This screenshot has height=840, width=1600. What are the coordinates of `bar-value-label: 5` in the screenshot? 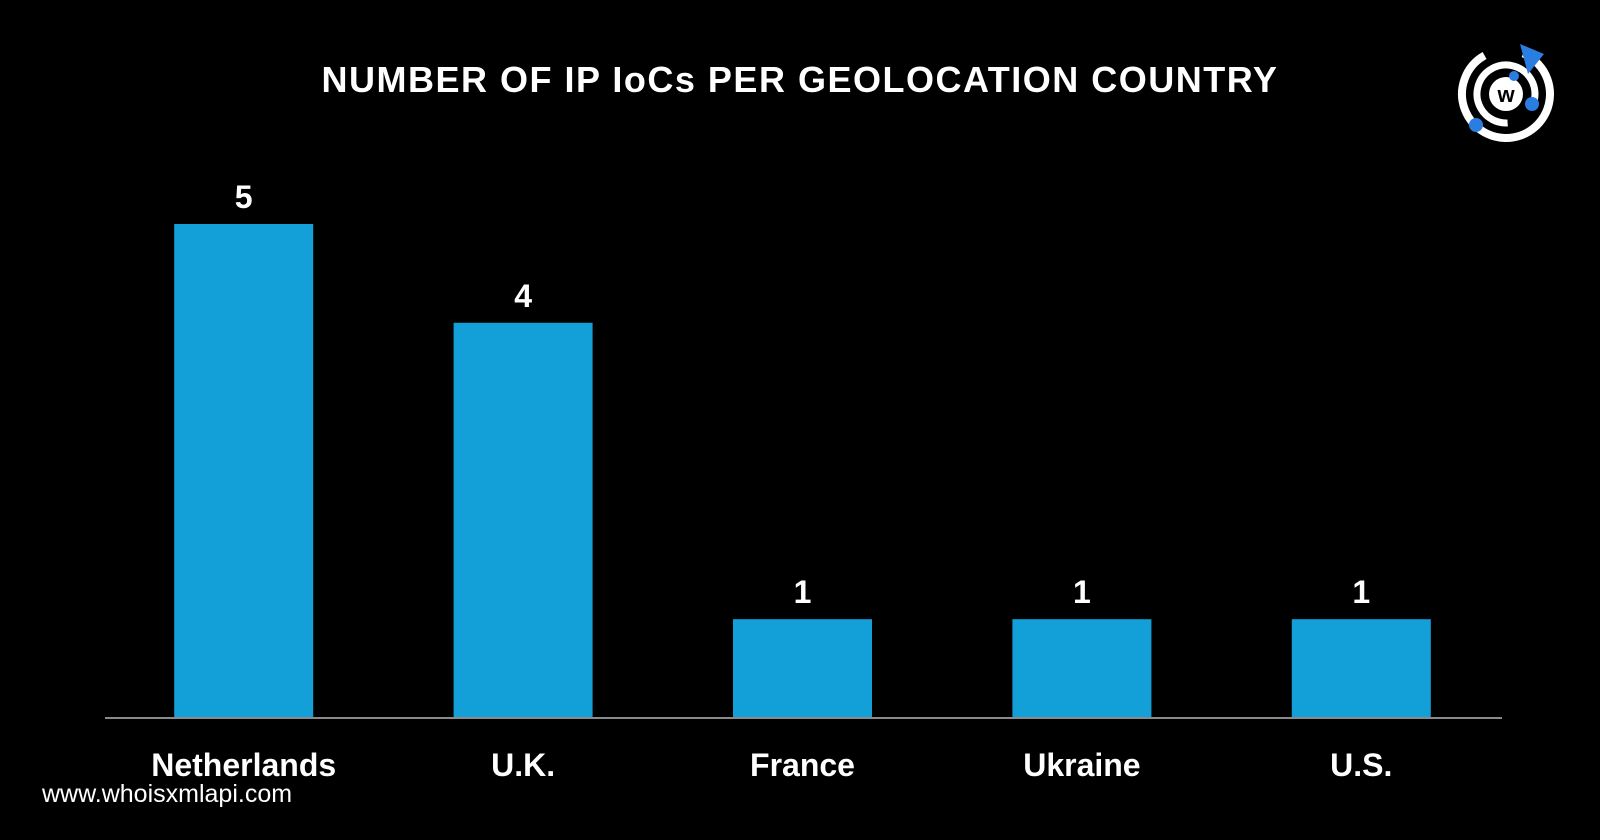 It's located at (244, 197).